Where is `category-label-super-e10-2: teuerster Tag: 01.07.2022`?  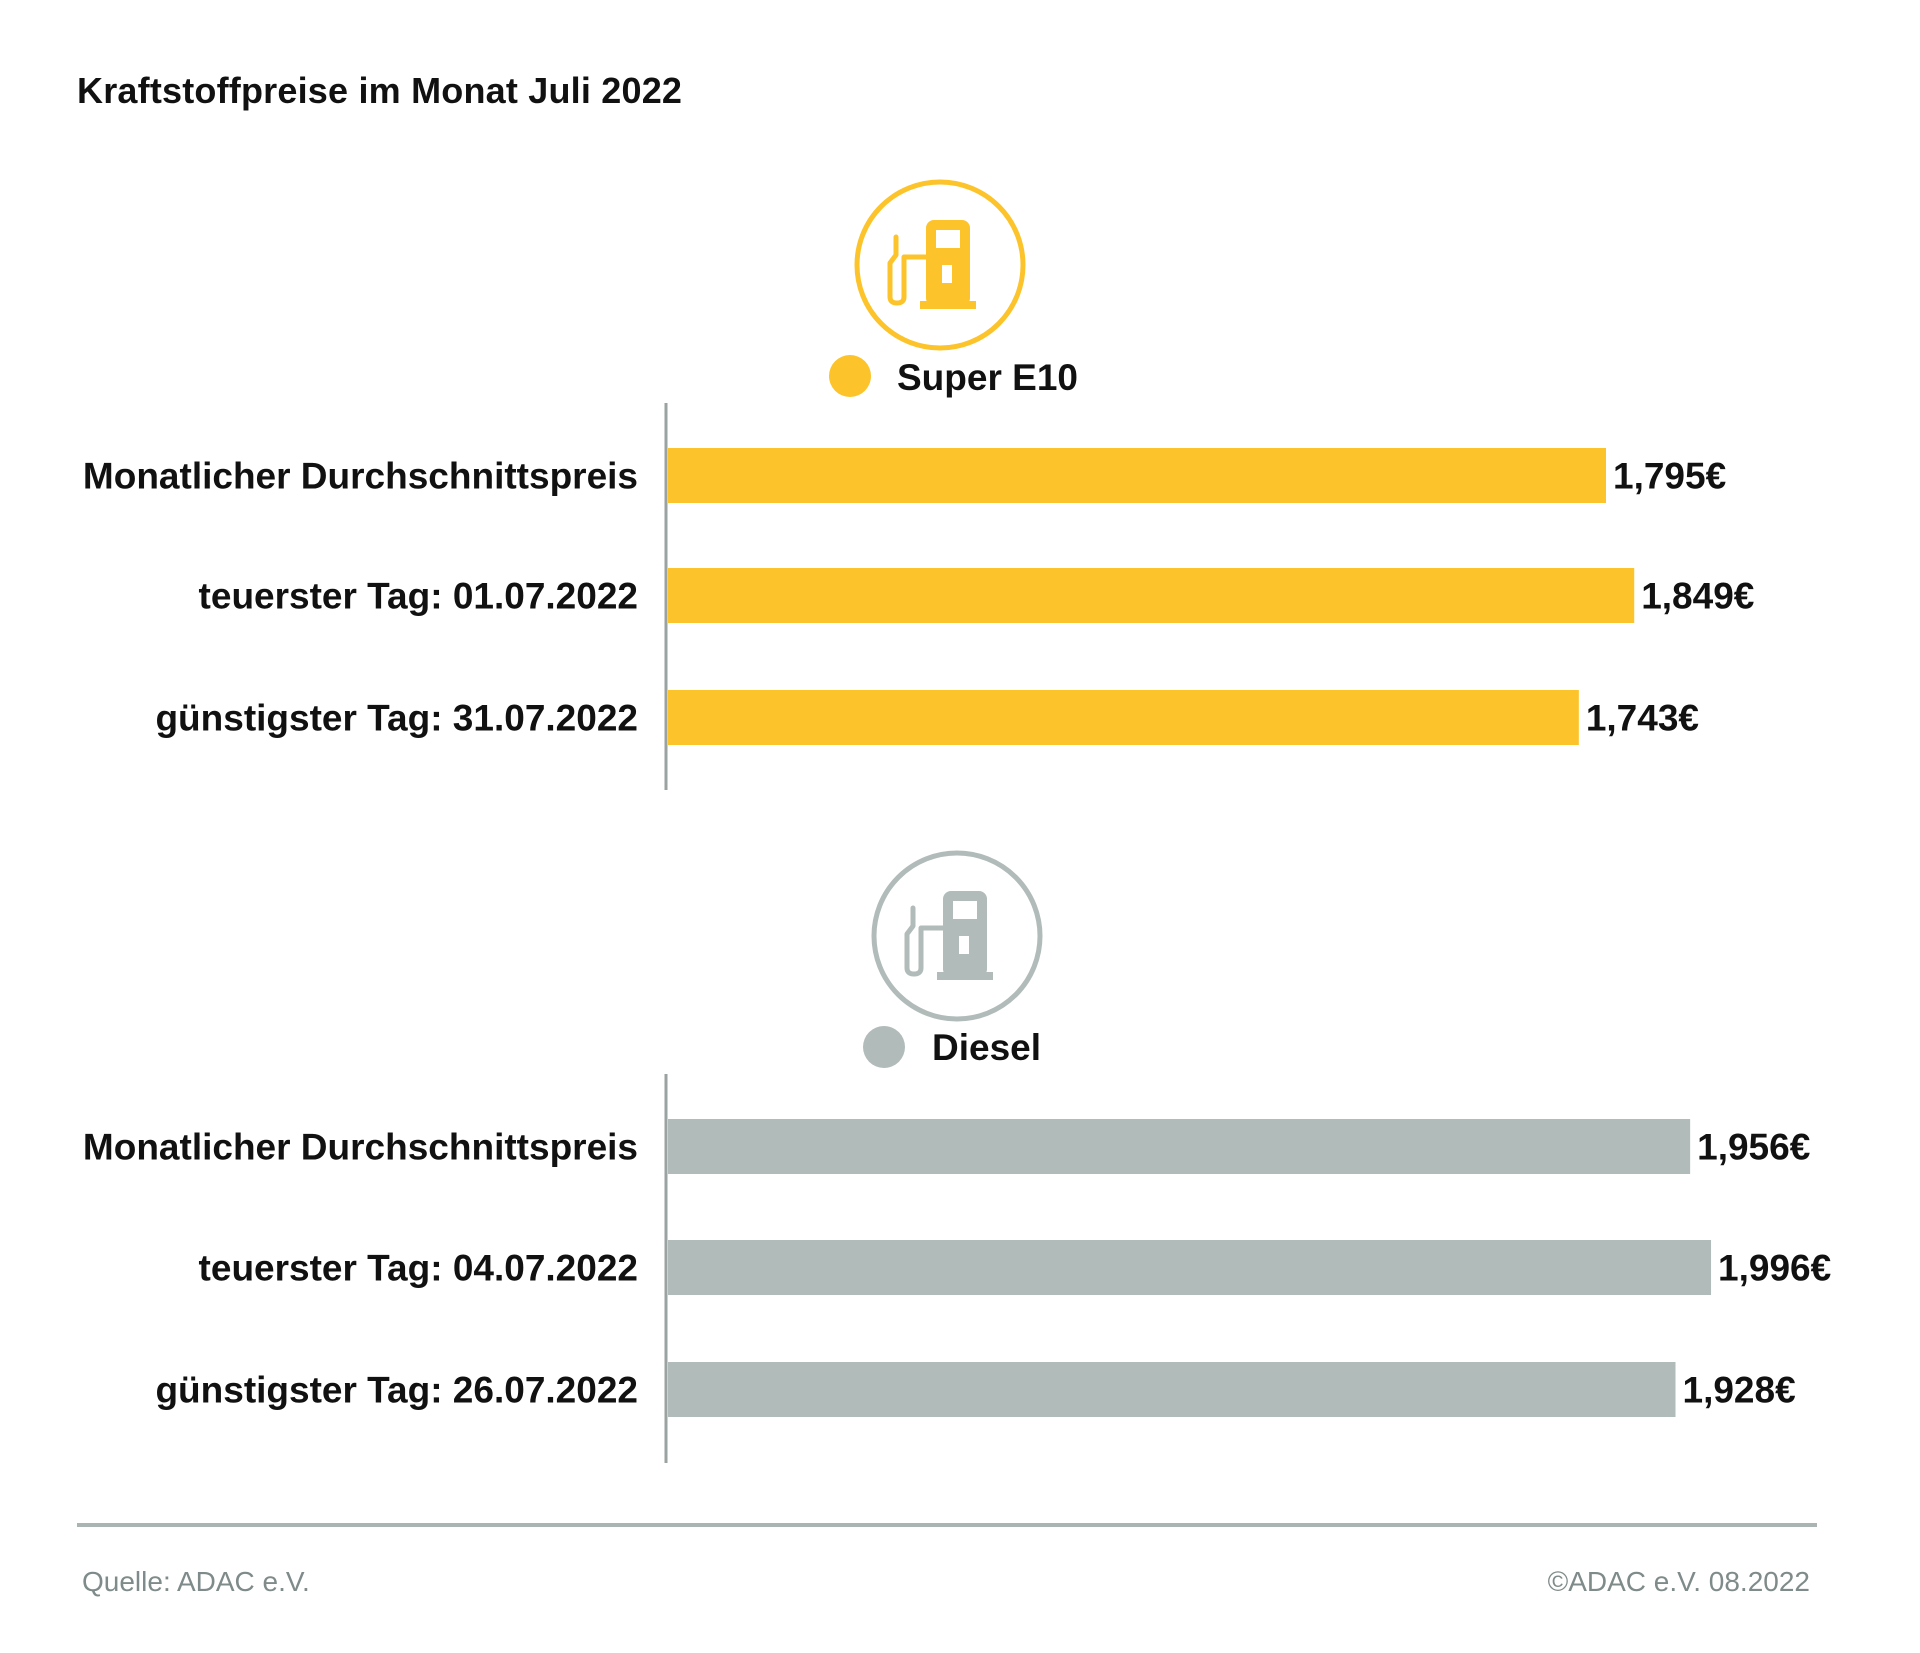 category-label-super-e10-2: teuerster Tag: 01.07.2022 is located at coordinates (418, 596).